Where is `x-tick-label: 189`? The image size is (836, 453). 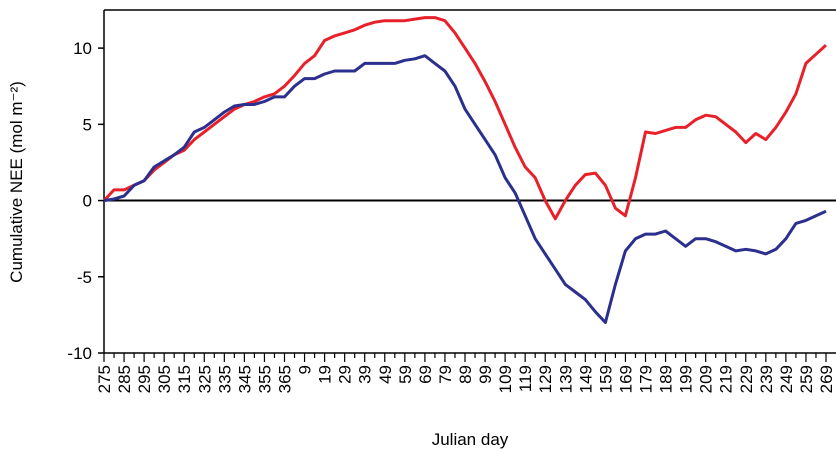 x-tick-label: 189 is located at coordinates (666, 379).